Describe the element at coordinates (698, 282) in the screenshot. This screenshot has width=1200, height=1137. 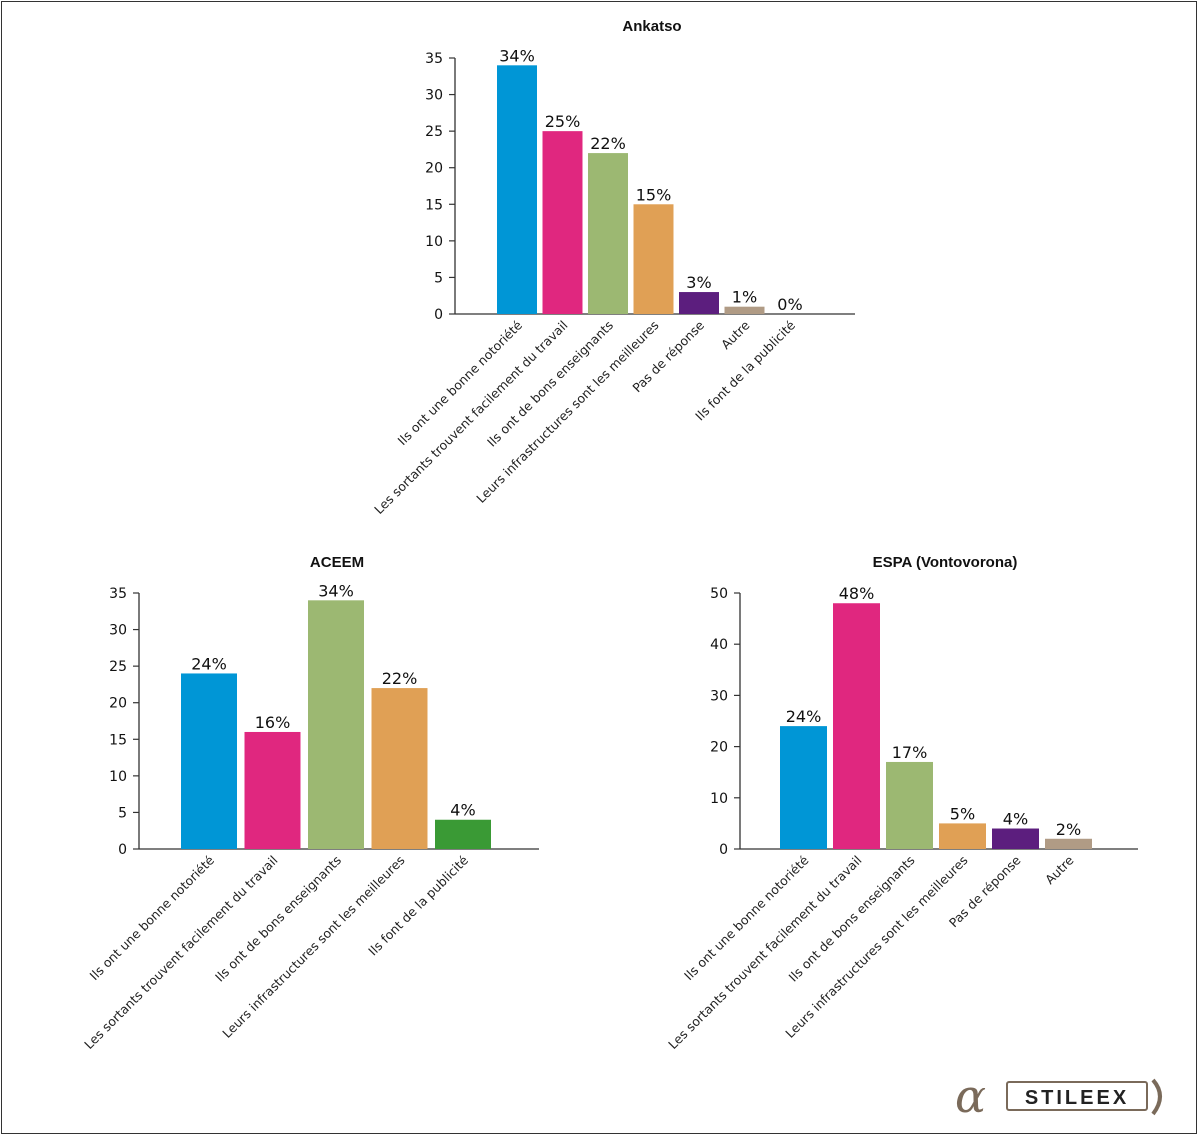
I see `value-label: 3%` at that location.